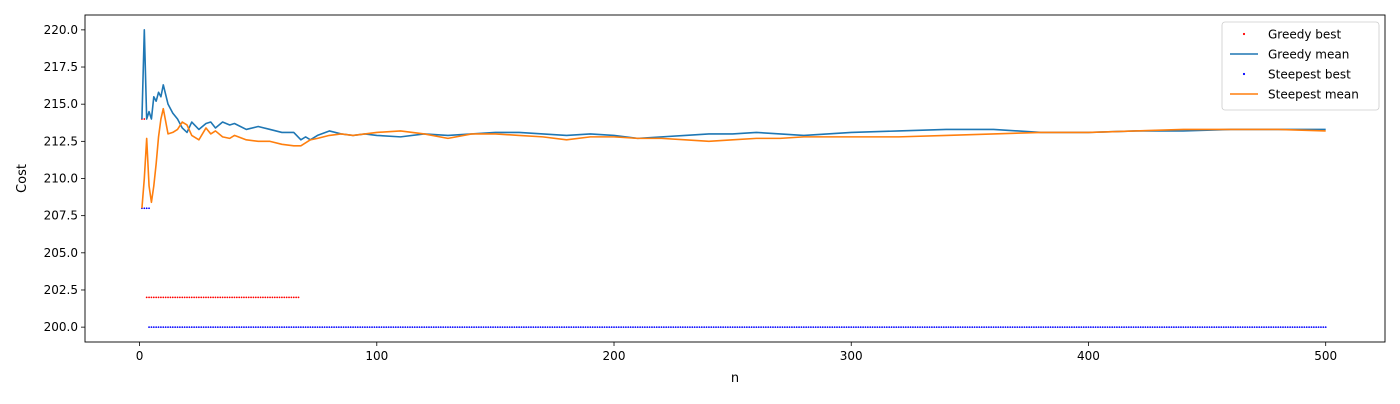 Image resolution: width=1400 pixels, height=404 pixels. Describe the element at coordinates (61, 290) in the screenshot. I see `y-tick-label-1: 202.5` at that location.